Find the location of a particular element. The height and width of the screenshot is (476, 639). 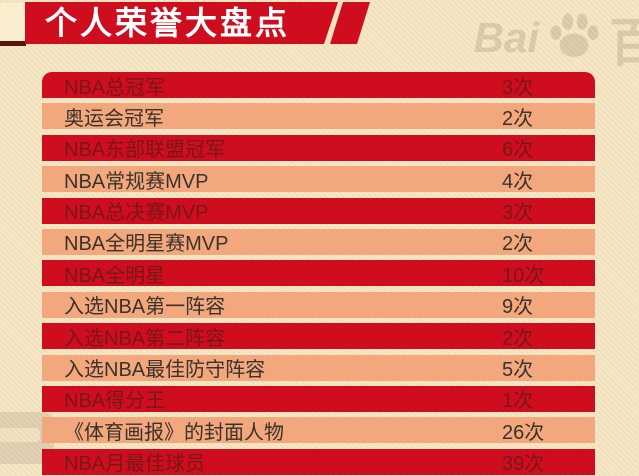

honor-row: NBA全明星赛MVP 2次 is located at coordinates (318, 242).